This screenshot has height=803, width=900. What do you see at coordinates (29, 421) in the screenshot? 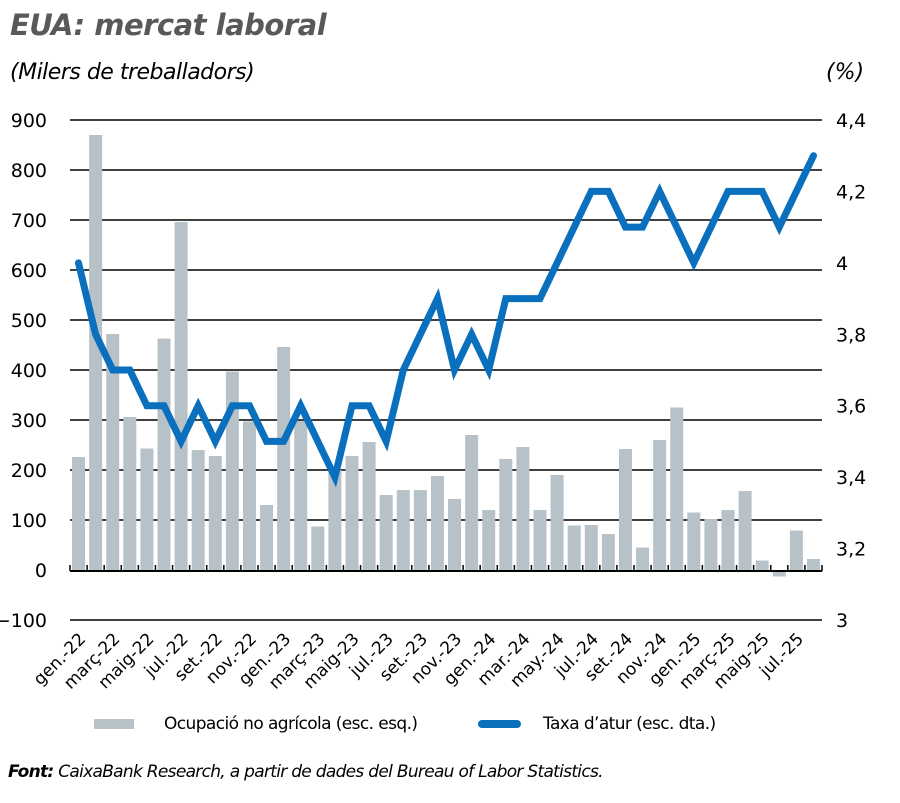
I see `svg-text: 300` at bounding box center [29, 421].